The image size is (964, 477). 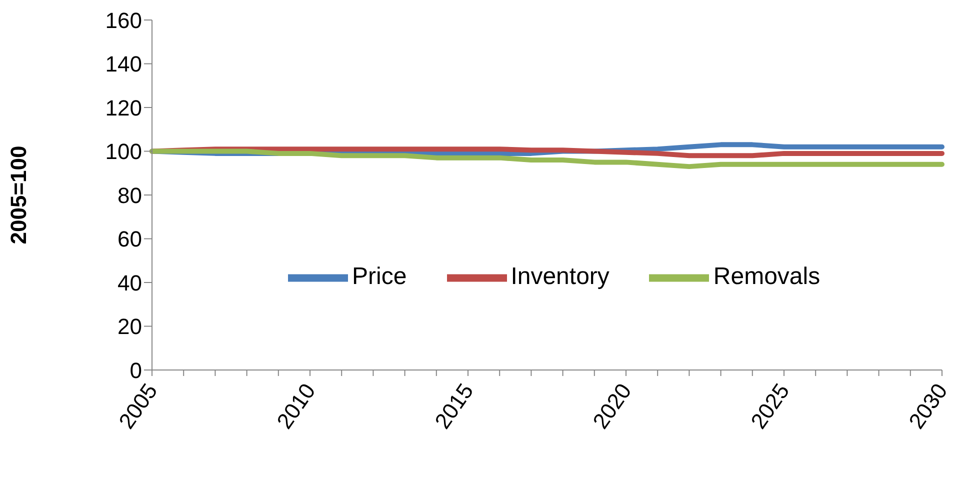 What do you see at coordinates (123, 20) in the screenshot?
I see `y-tick-label: 160` at bounding box center [123, 20].